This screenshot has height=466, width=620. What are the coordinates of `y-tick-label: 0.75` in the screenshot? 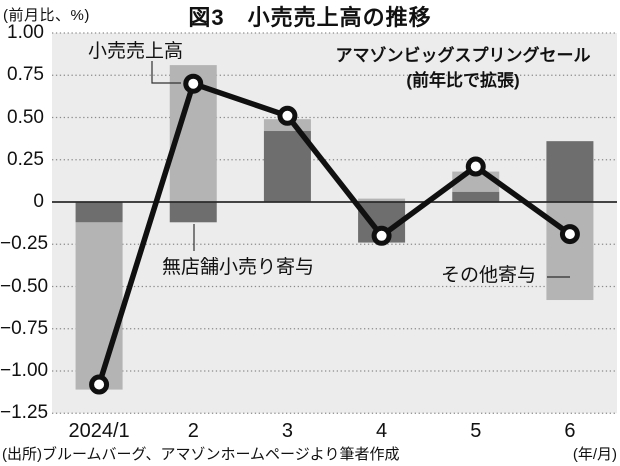 It's located at (25, 75).